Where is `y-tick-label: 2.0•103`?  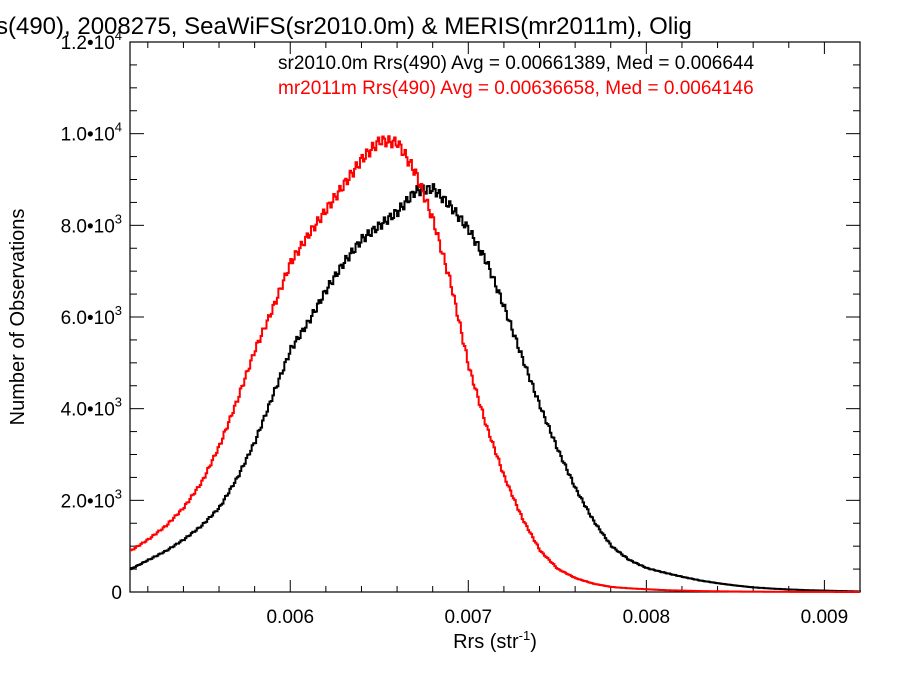 y-tick-label: 2.0•103 is located at coordinates (91, 499).